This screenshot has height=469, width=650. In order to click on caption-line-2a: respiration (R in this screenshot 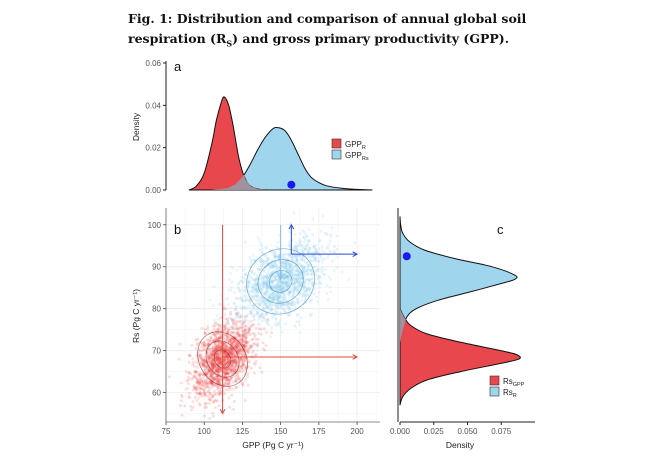, I will do `click(177, 38)`.